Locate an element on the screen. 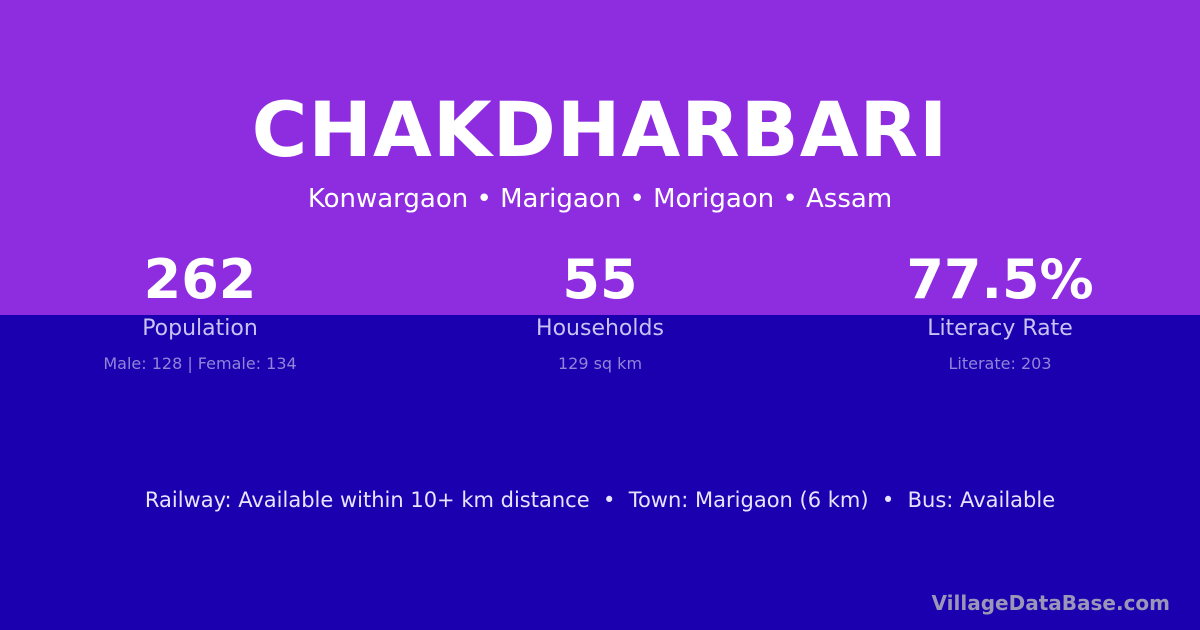  stat-detail: Literate: 203 is located at coordinates (1000, 363).